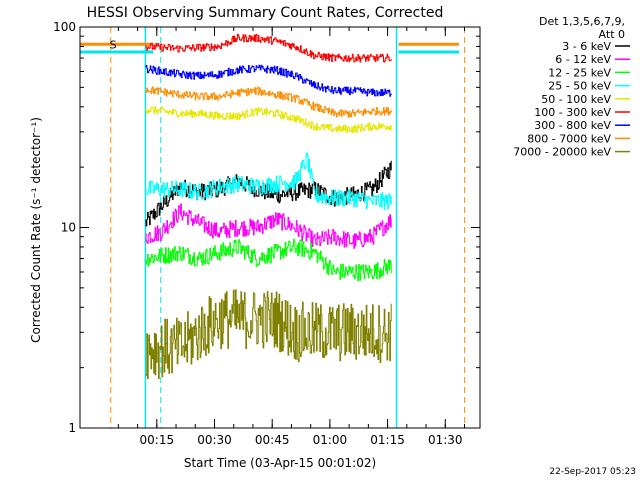 Image resolution: width=640 pixels, height=480 pixels. I want to click on series-50-100keV, so click(268, 120).